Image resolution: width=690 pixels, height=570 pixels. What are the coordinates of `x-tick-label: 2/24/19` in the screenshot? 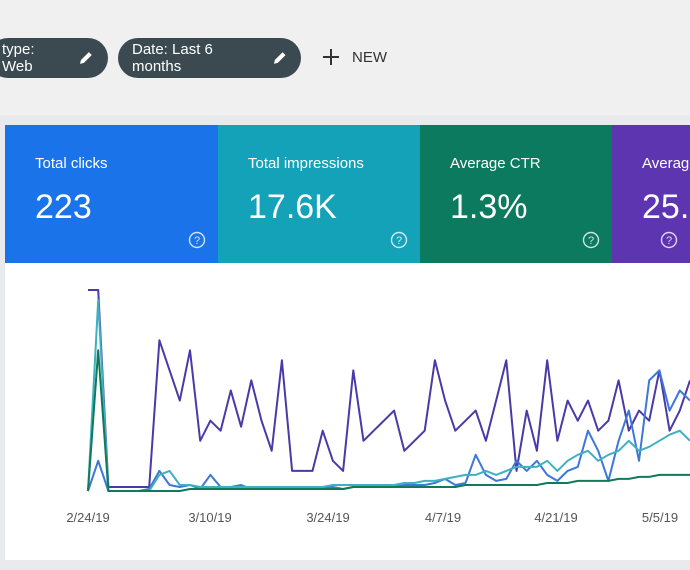 It's located at (87, 517).